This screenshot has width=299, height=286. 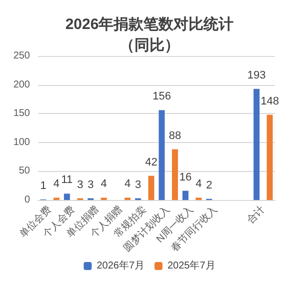 I want to click on y-tick-label: 0, so click(x=27, y=200).